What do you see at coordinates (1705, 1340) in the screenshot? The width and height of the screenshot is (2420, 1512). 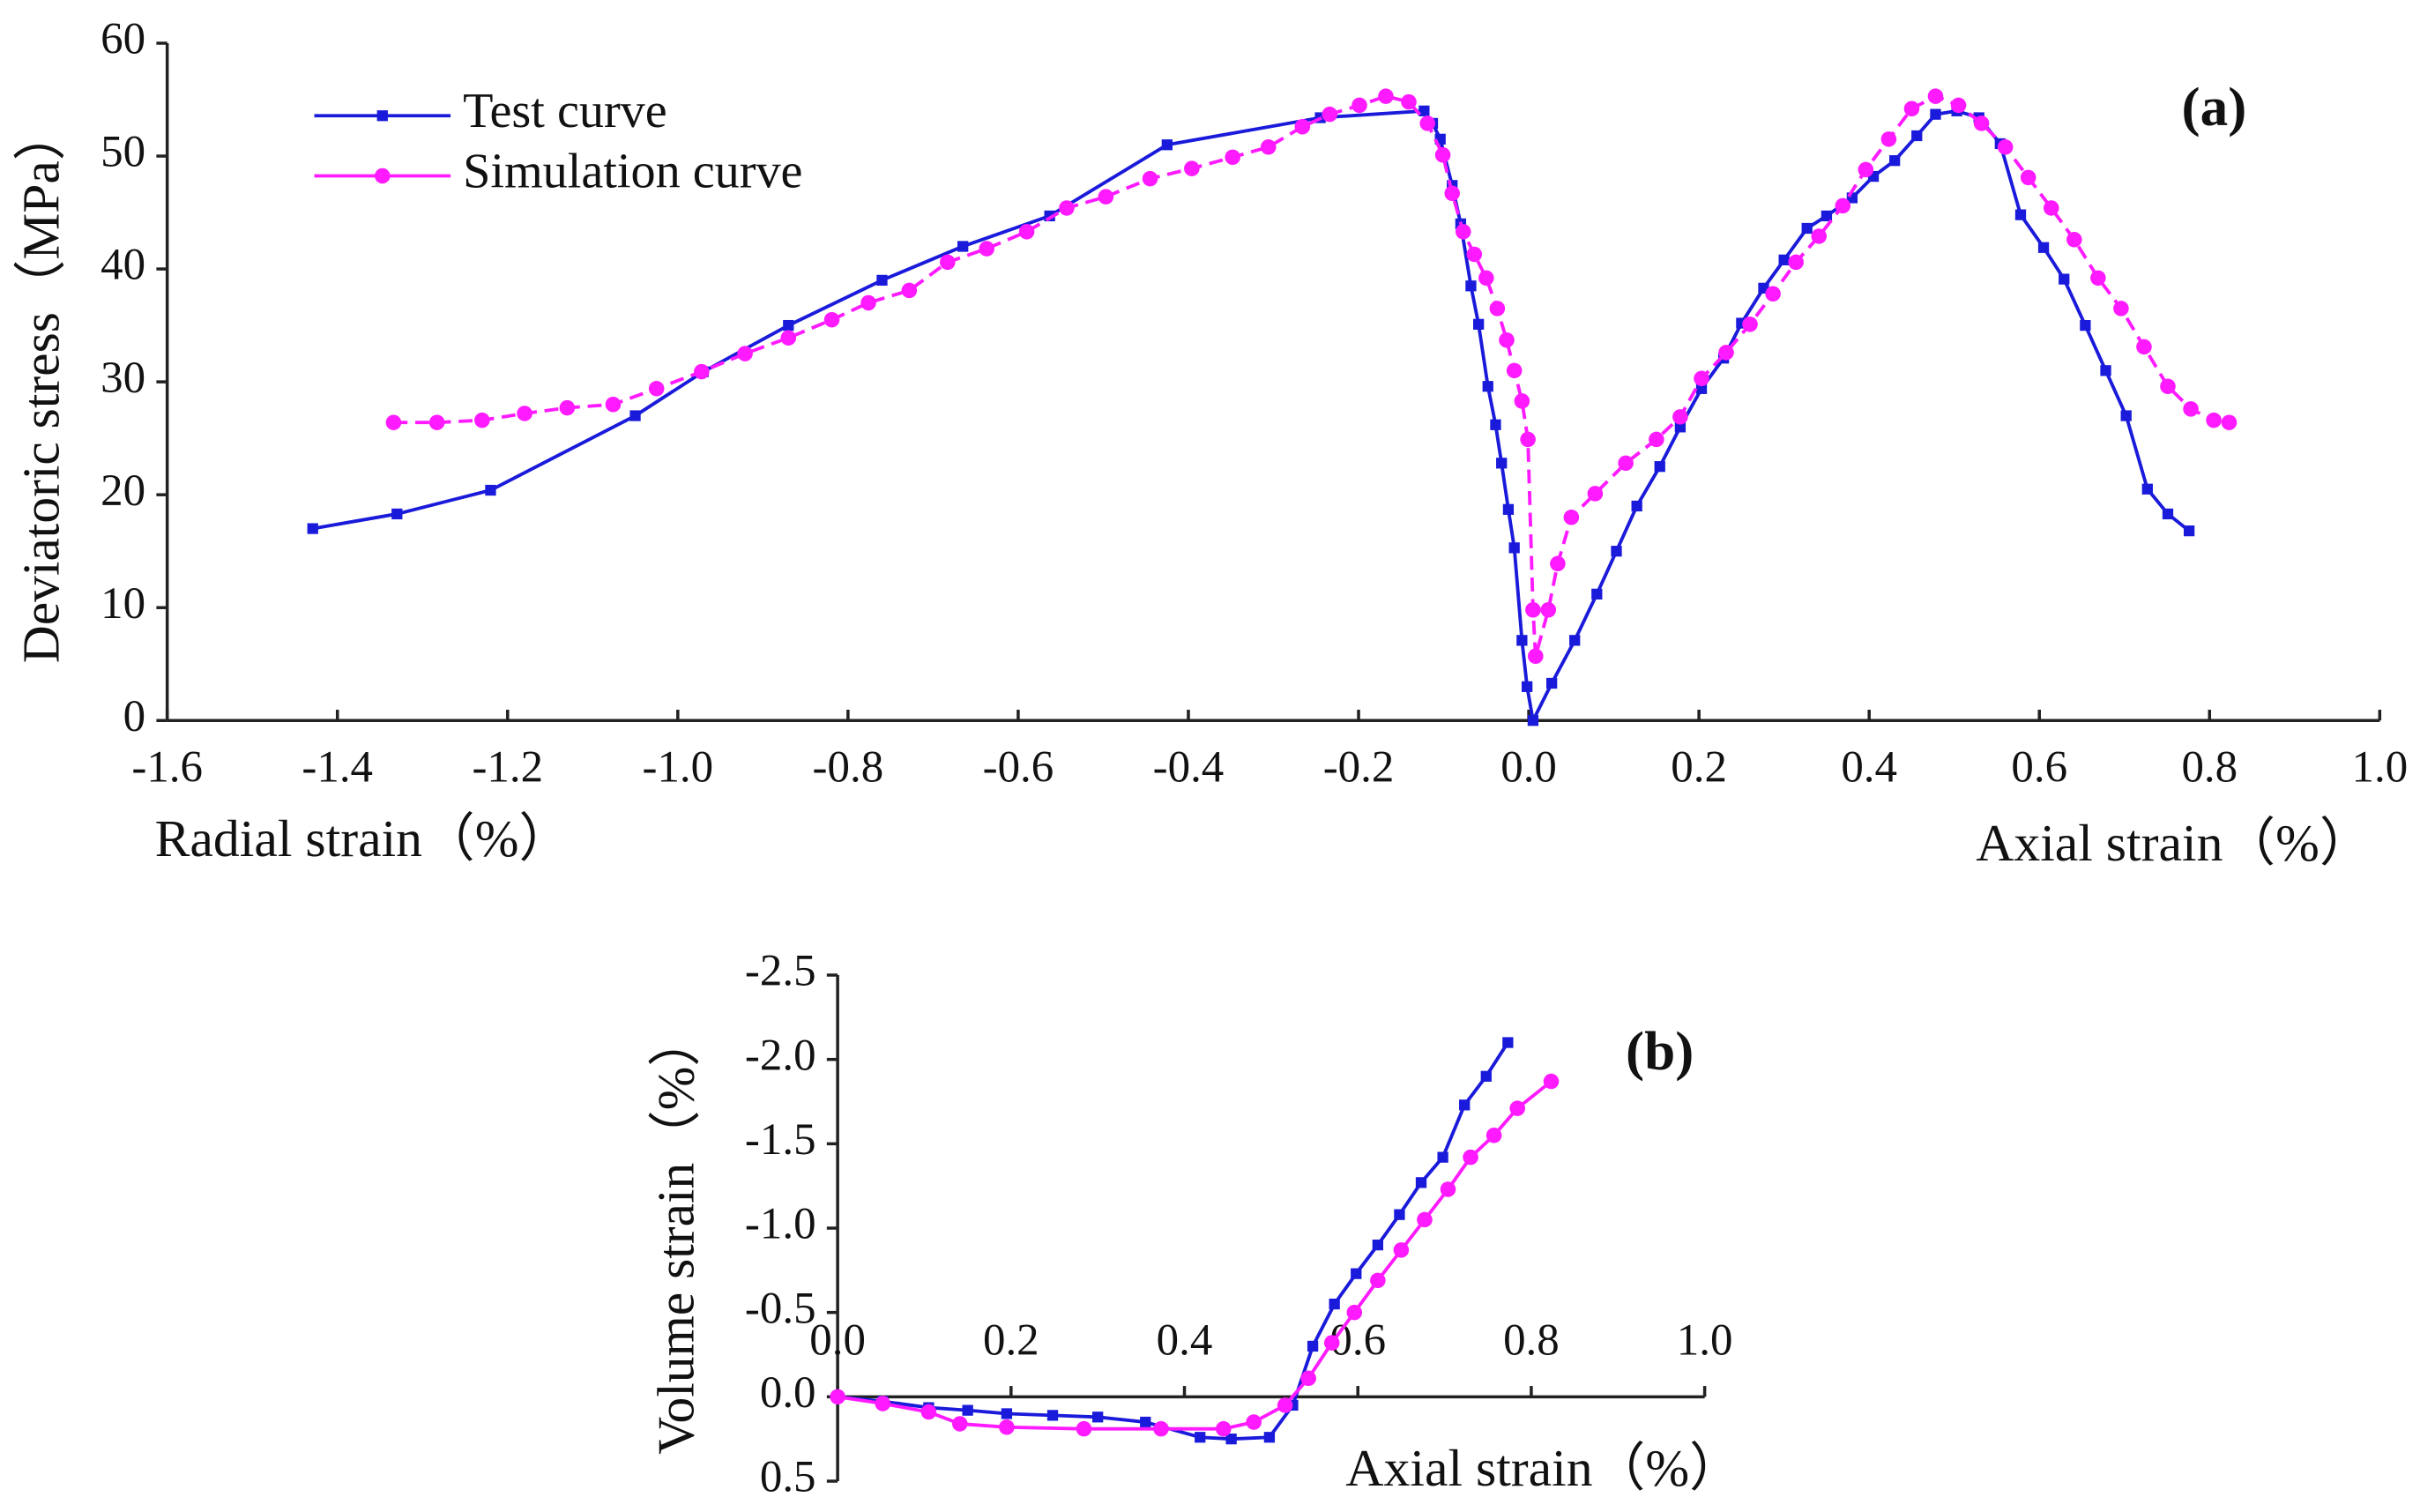 I see `x-tick-label: 1.0` at bounding box center [1705, 1340].